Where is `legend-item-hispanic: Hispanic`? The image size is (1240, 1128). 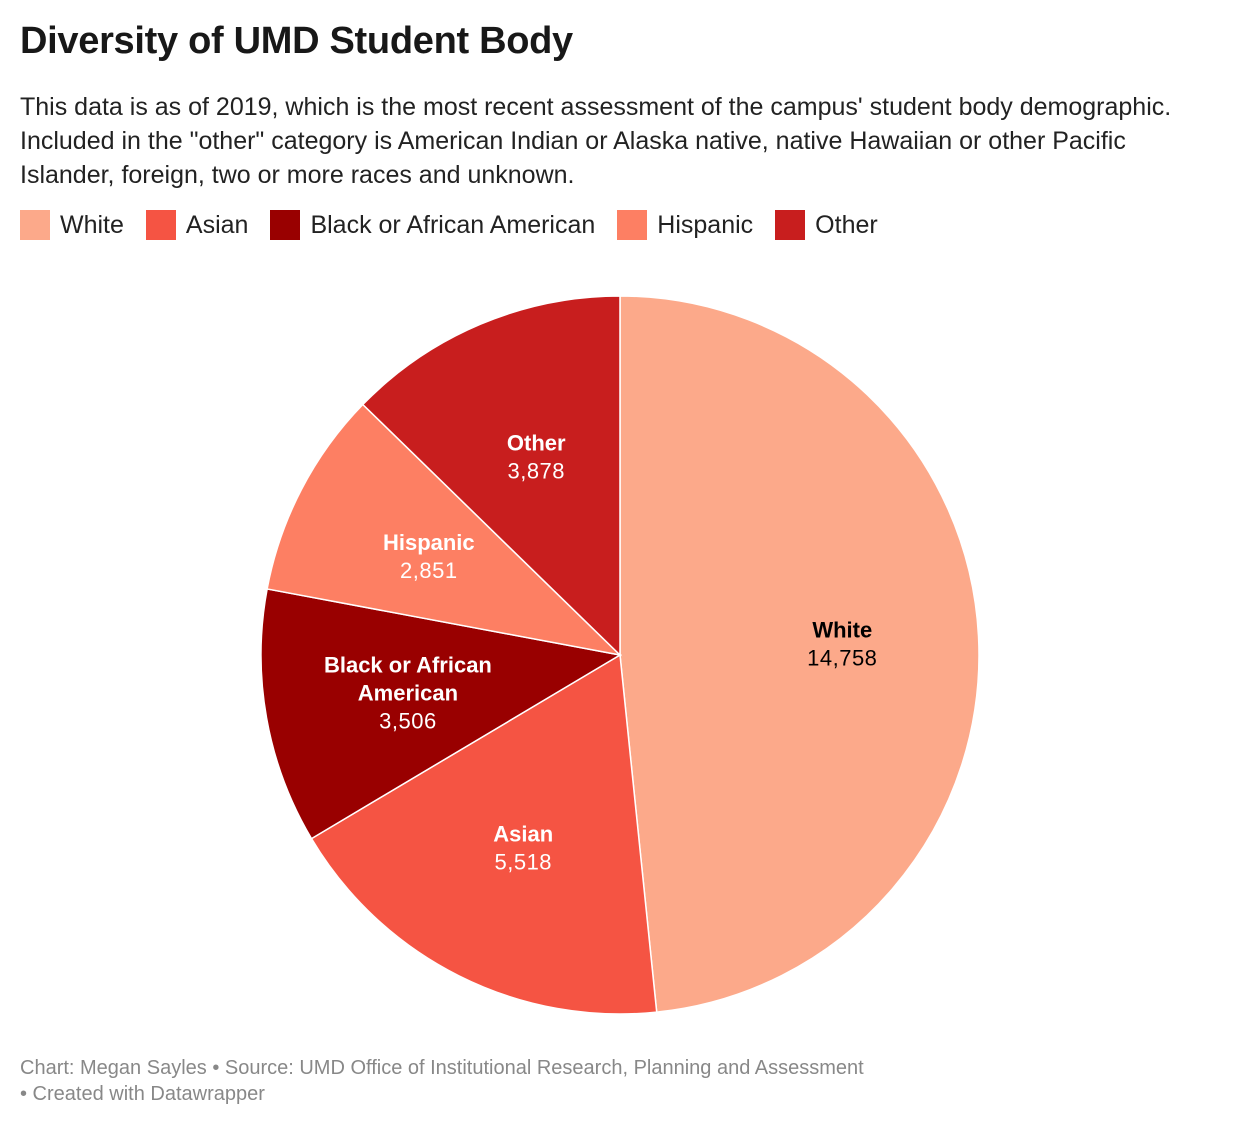
legend-item-hispanic: Hispanic is located at coordinates (685, 225).